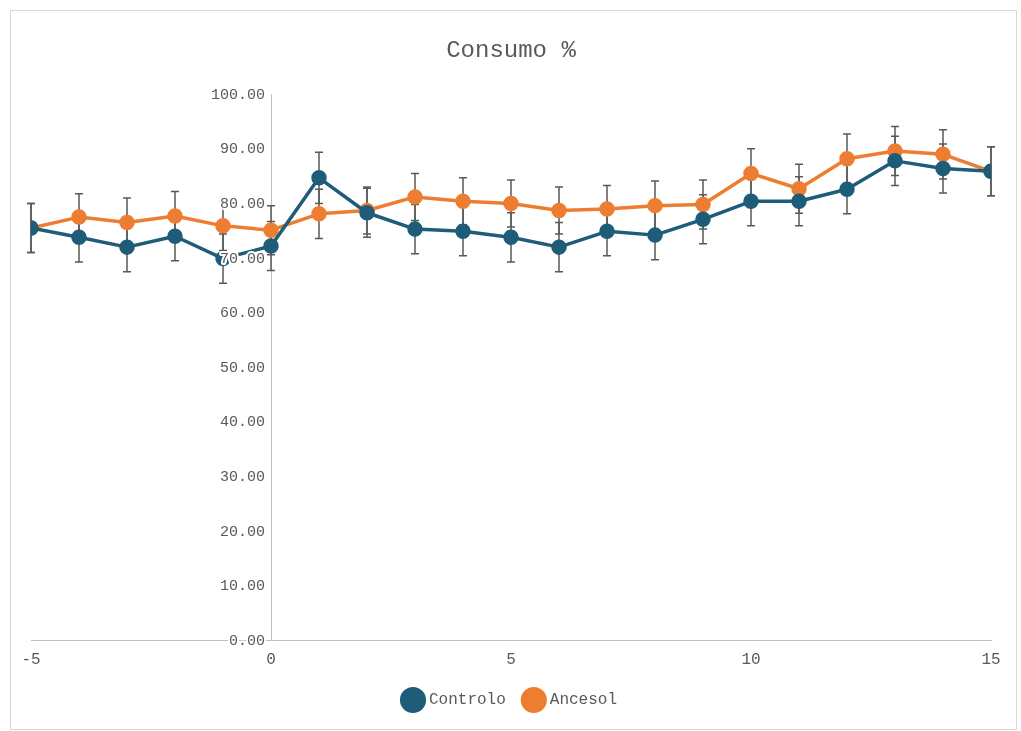 The image size is (1021, 731). I want to click on x-tick-label: 10, so click(751, 659).